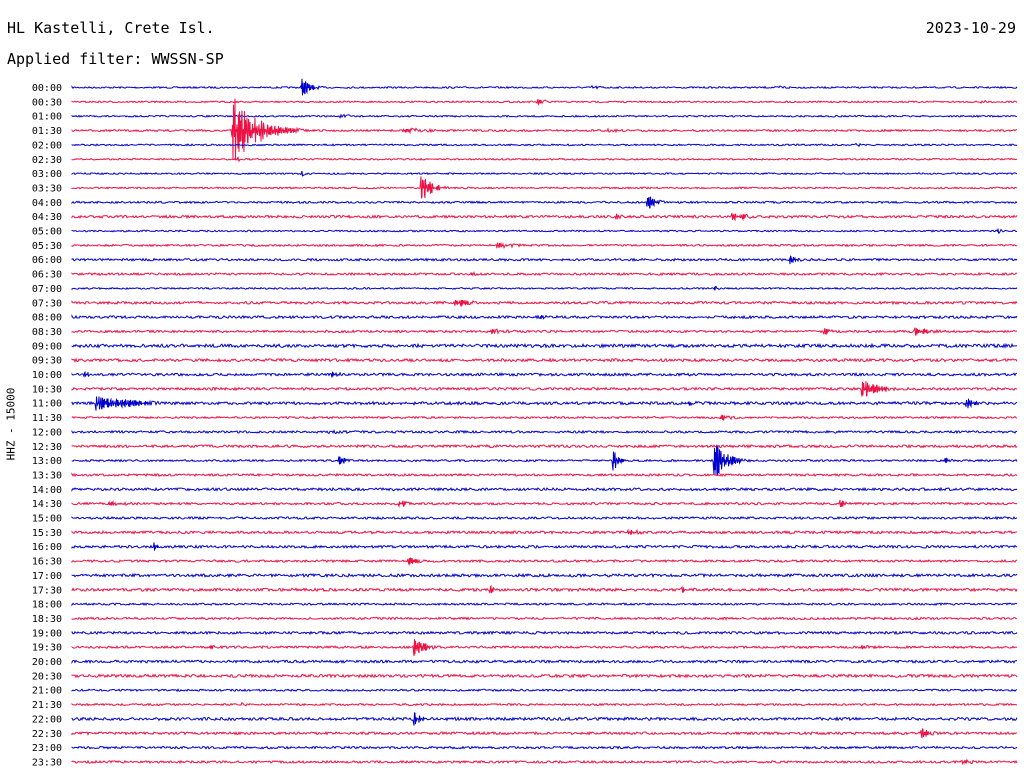 This screenshot has width=1024, height=780. What do you see at coordinates (47, 676) in the screenshot?
I see `row-time-label: 20:30` at bounding box center [47, 676].